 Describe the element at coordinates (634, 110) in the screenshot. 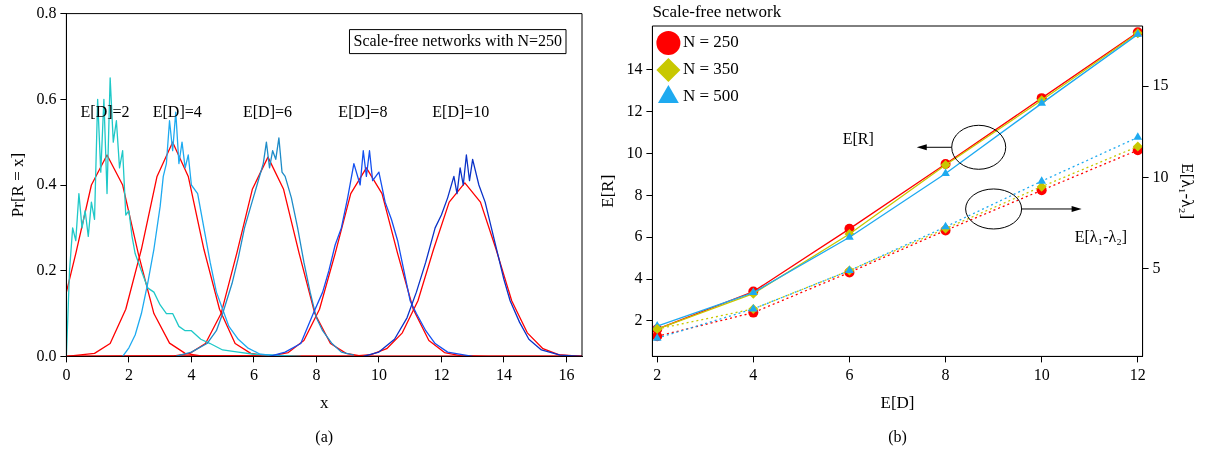

I see `y-tick-label: 12` at that location.